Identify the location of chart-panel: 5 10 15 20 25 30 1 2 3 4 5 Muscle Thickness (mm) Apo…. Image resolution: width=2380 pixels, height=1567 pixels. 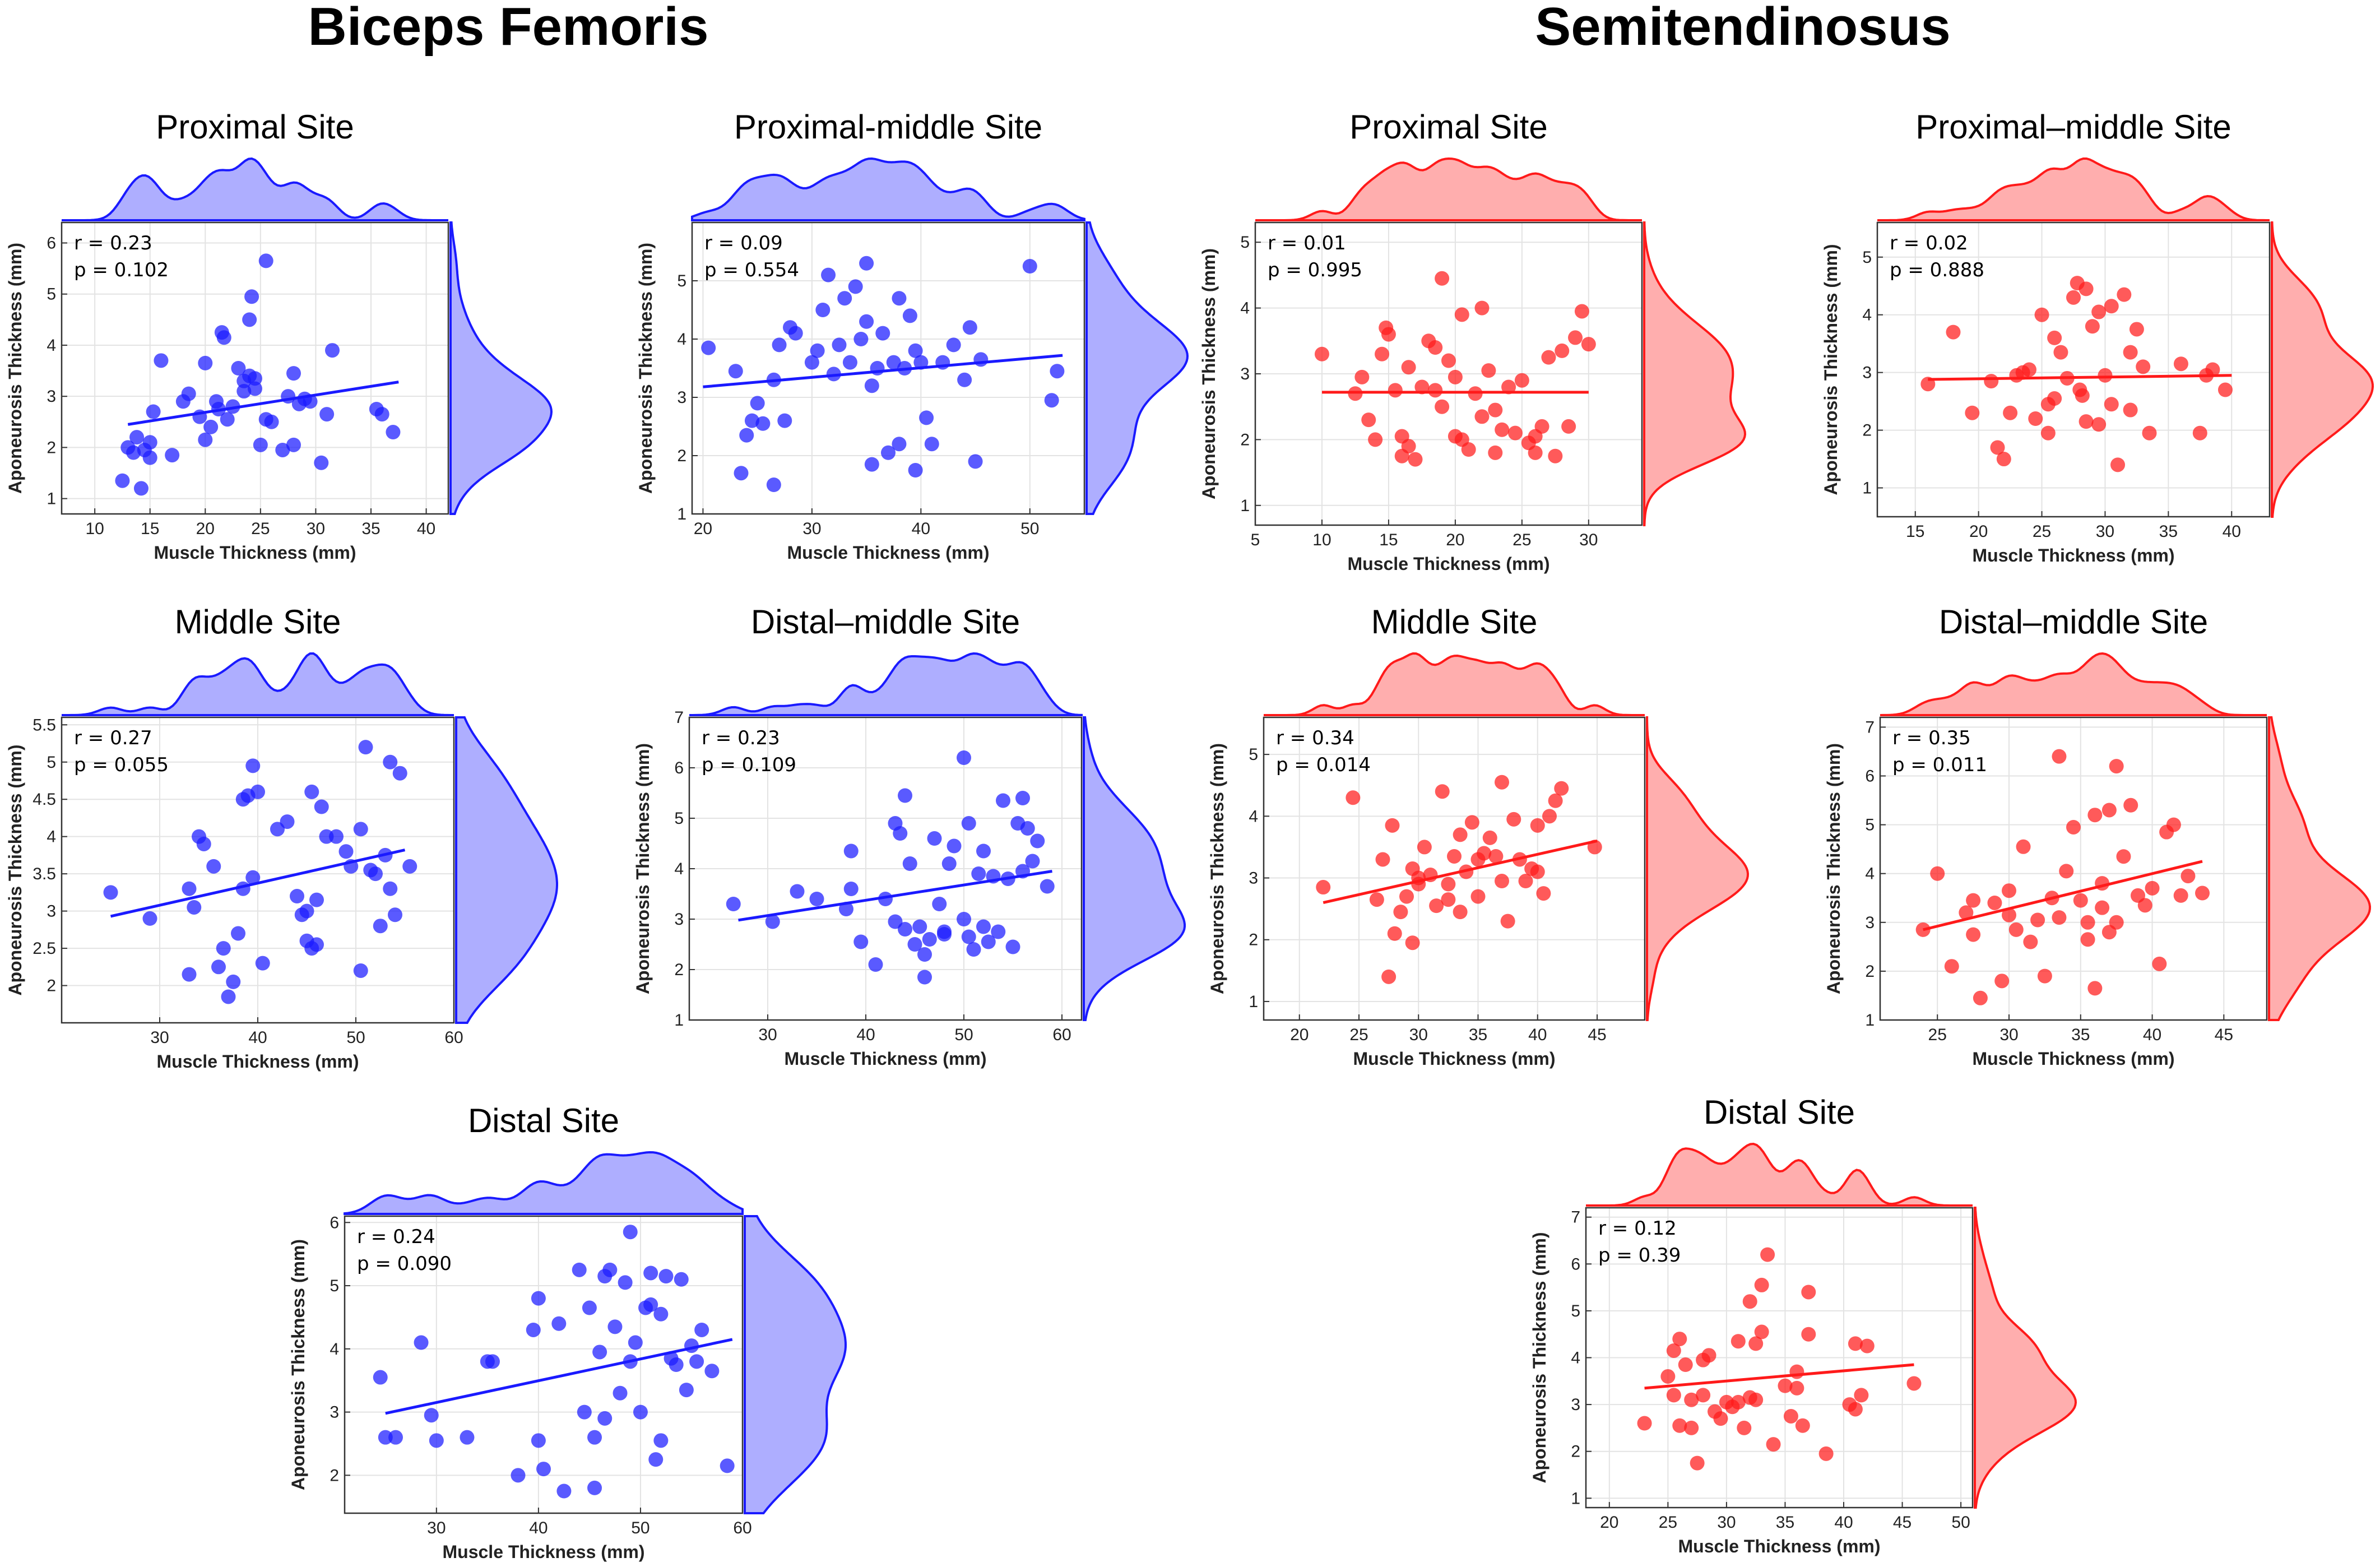
(1473, 341).